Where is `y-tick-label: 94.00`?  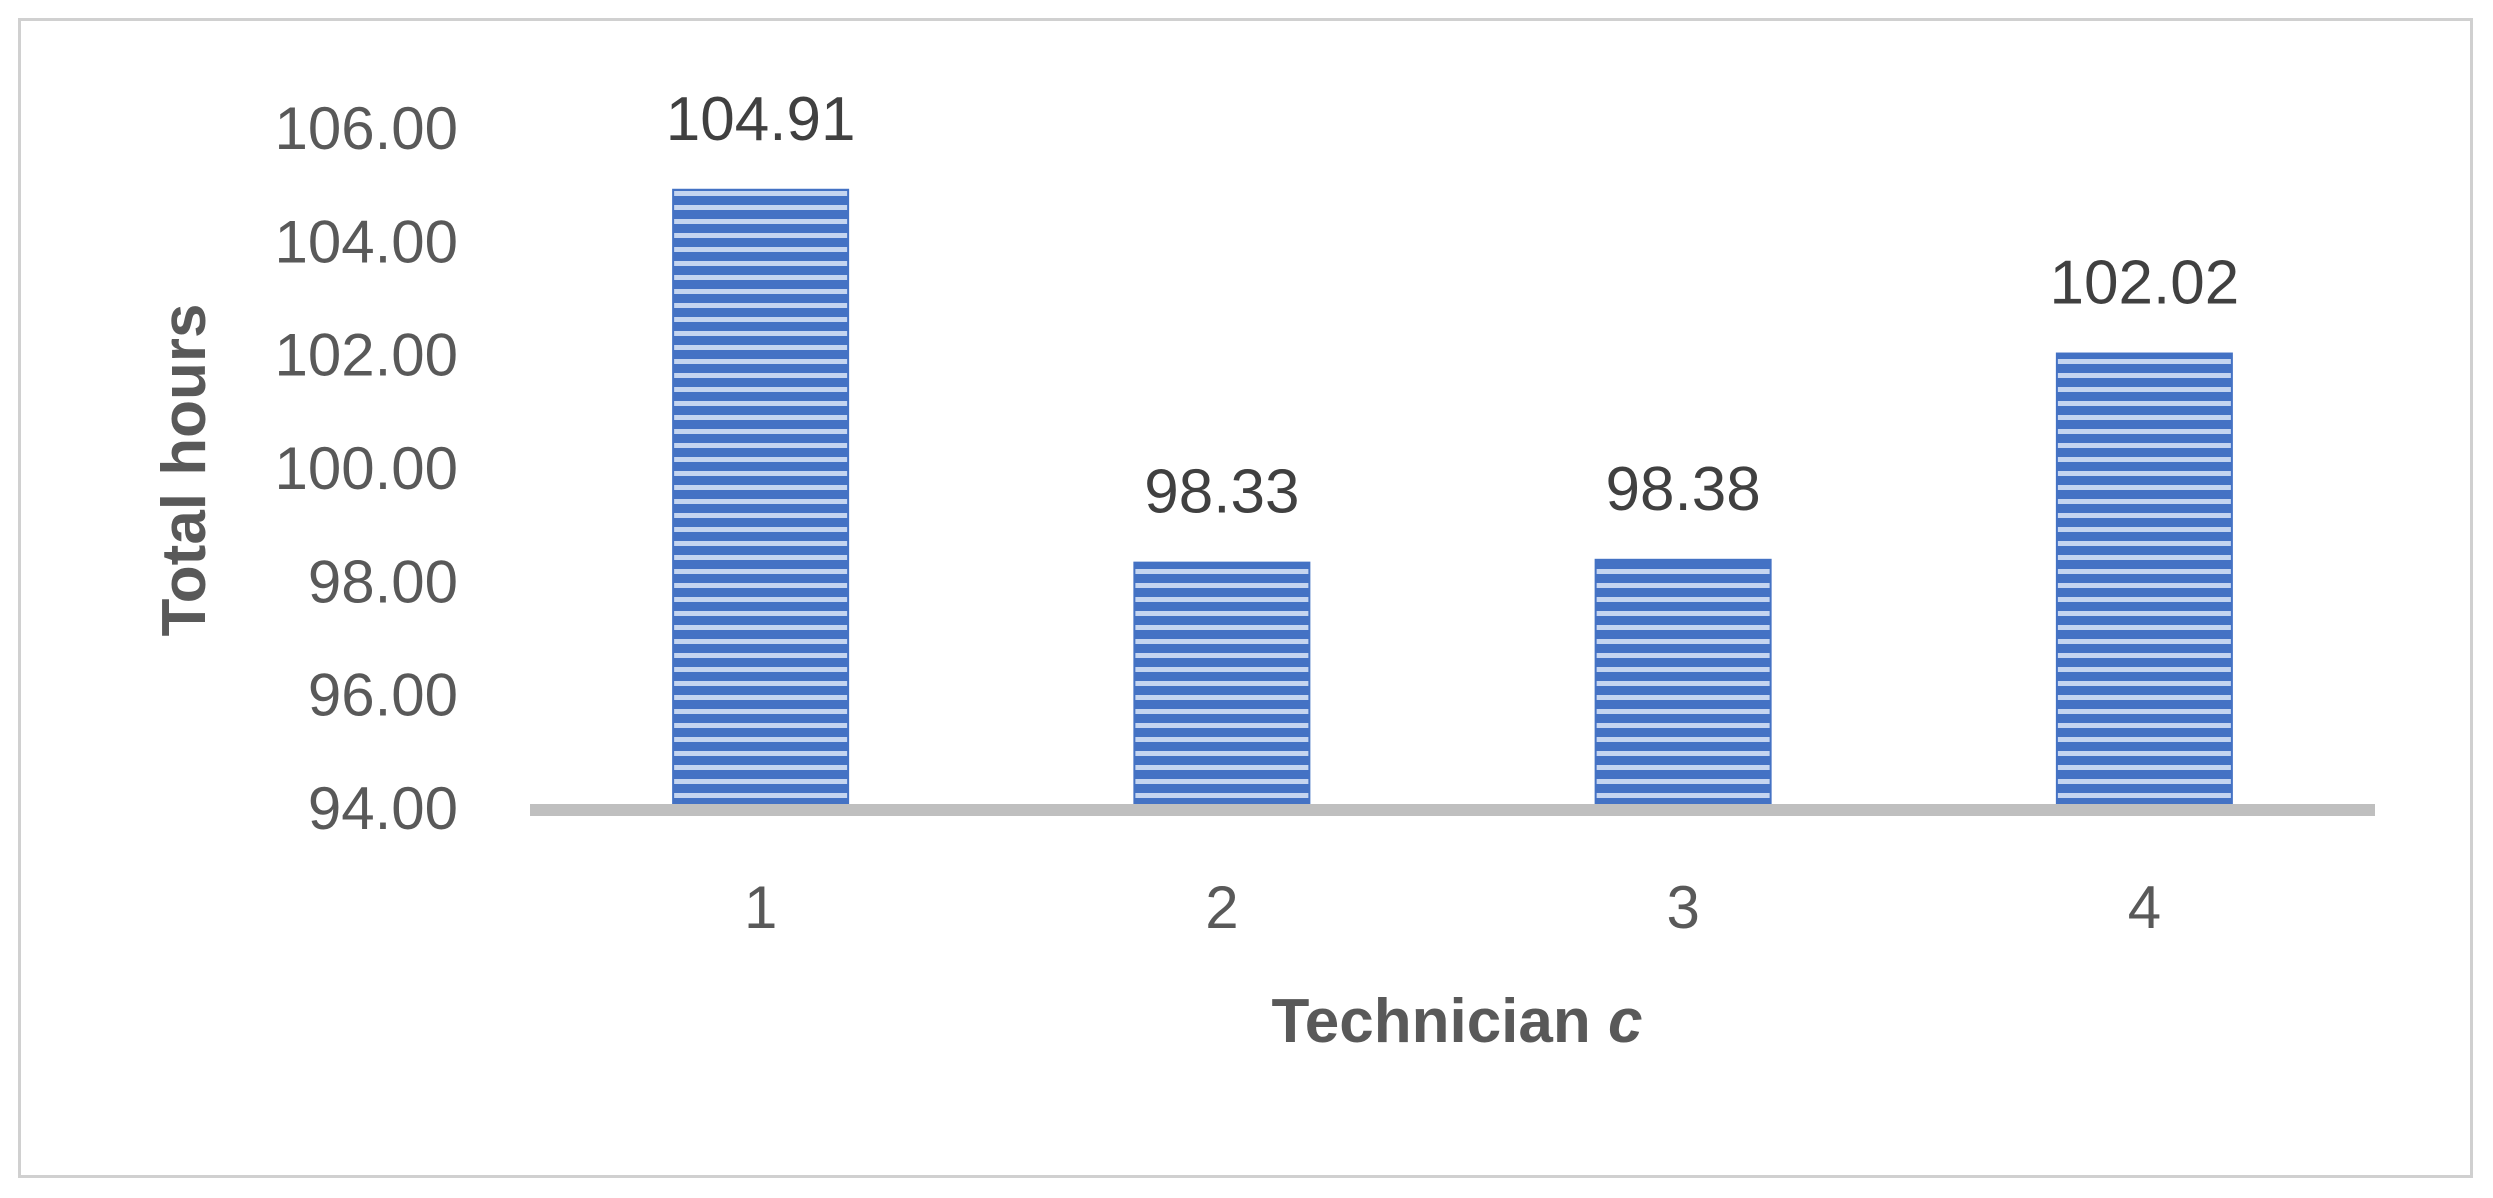 y-tick-label: 94.00 is located at coordinates (383, 808).